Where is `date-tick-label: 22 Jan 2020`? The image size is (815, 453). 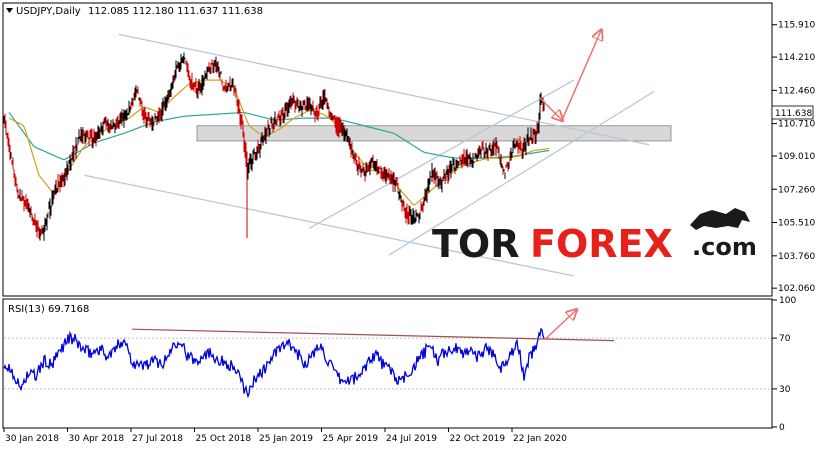 date-tick-label: 22 Jan 2020 is located at coordinates (540, 439).